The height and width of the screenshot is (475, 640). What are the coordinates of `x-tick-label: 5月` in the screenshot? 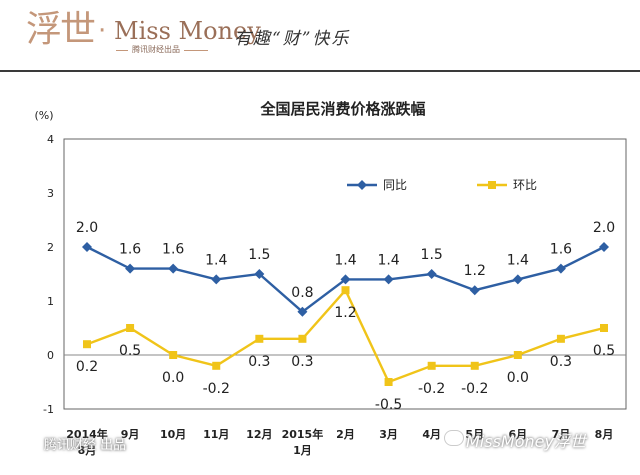 It's located at (474, 434).